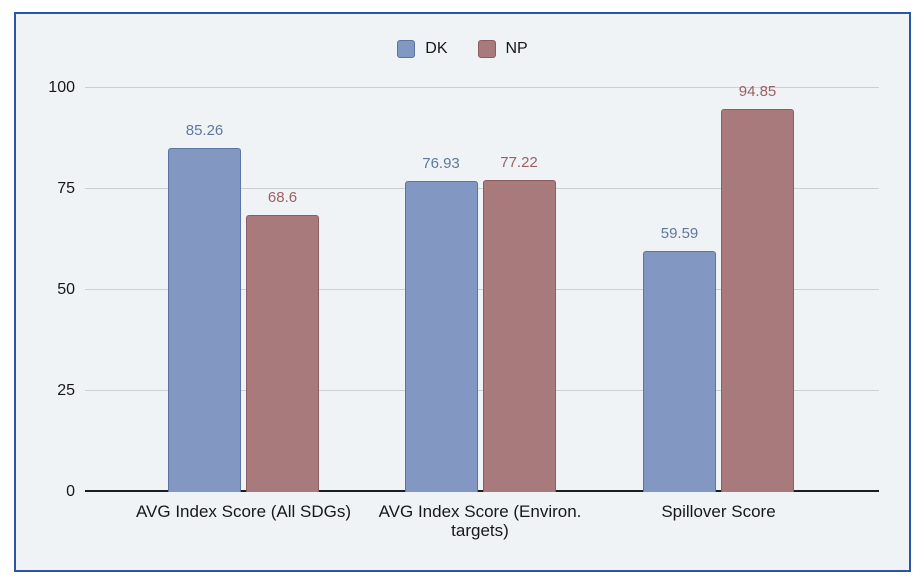 This screenshot has height=584, width=924. What do you see at coordinates (243, 511) in the screenshot?
I see `x-axis-category-label: AVG Index Score (All SDGs)` at bounding box center [243, 511].